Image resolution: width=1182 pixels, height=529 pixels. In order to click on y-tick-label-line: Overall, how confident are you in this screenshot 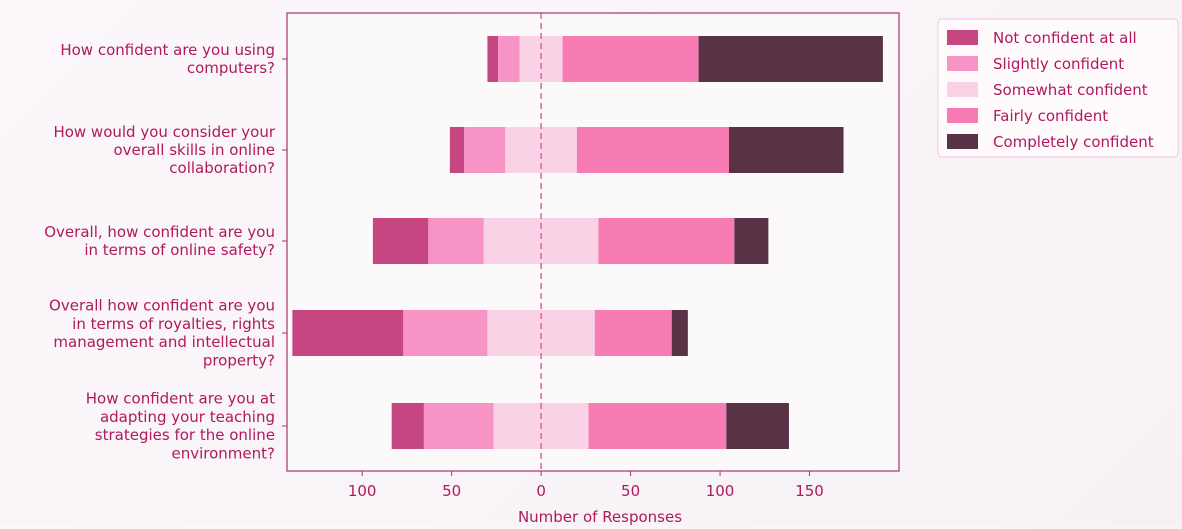, I will do `click(159, 232)`.